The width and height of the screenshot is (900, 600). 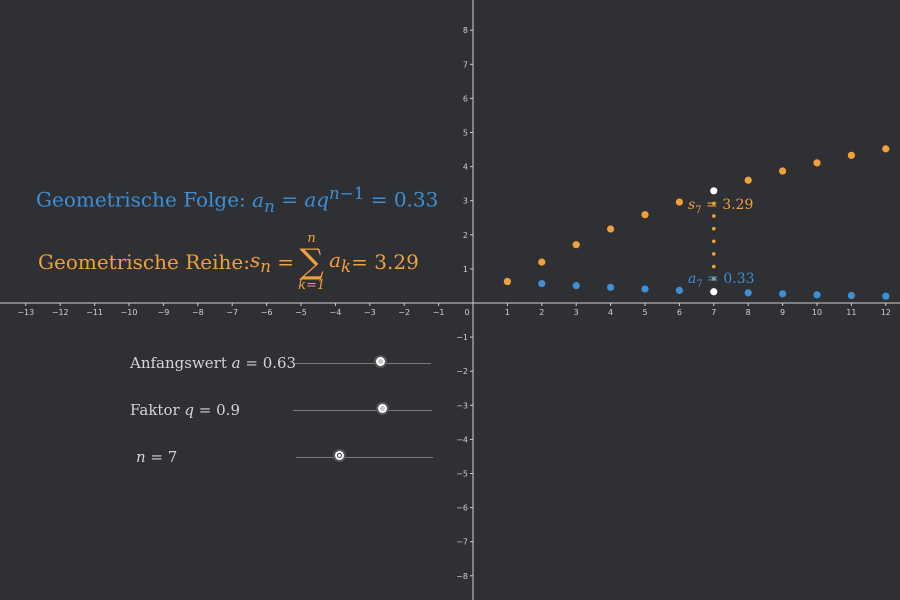 I want to click on x-tick-label: 6, so click(x=679, y=312).